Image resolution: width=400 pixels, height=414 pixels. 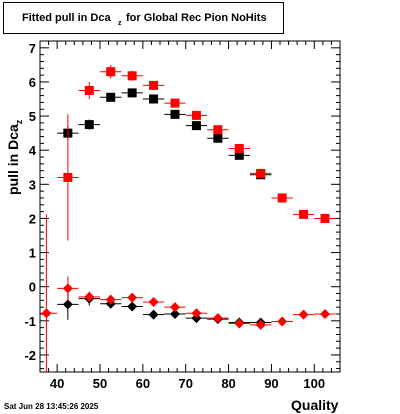 I want to click on x-tick-label: 90, so click(x=271, y=383).